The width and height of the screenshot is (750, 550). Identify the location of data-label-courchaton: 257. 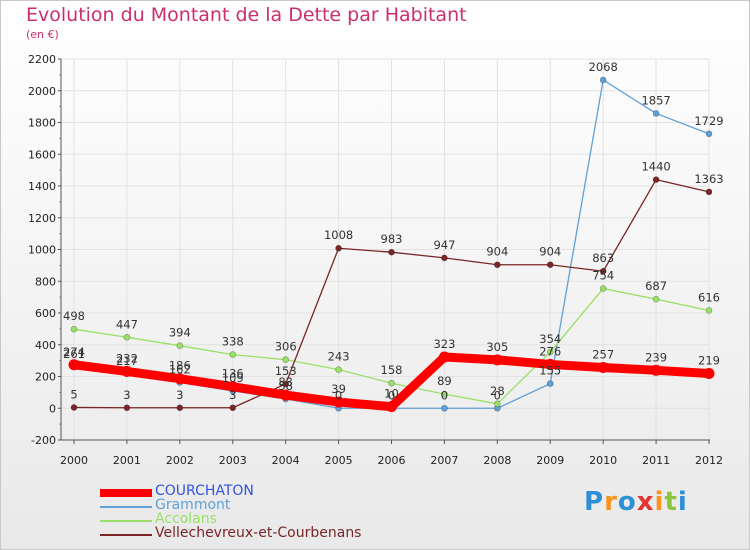
(603, 354).